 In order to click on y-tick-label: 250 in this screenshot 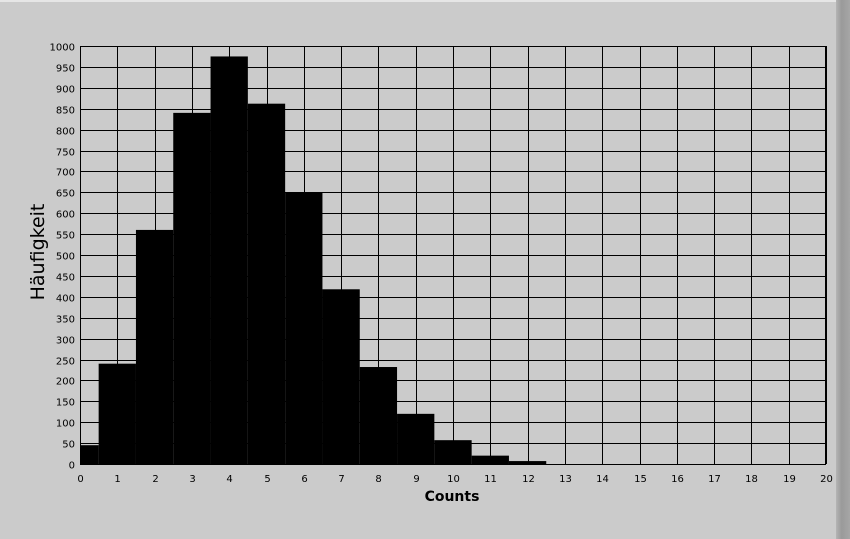, I will do `click(65, 362)`.